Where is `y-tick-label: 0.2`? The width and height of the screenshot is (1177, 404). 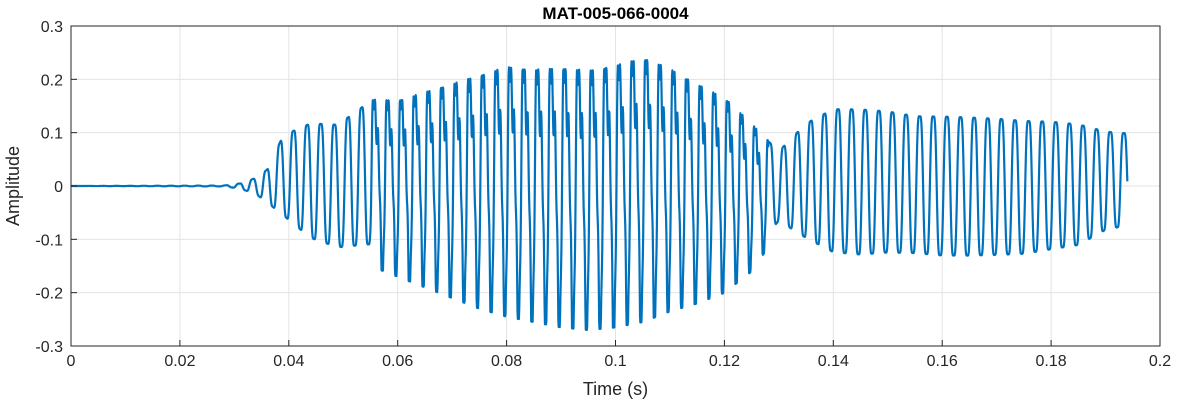
y-tick-label: 0.2 is located at coordinates (52, 80).